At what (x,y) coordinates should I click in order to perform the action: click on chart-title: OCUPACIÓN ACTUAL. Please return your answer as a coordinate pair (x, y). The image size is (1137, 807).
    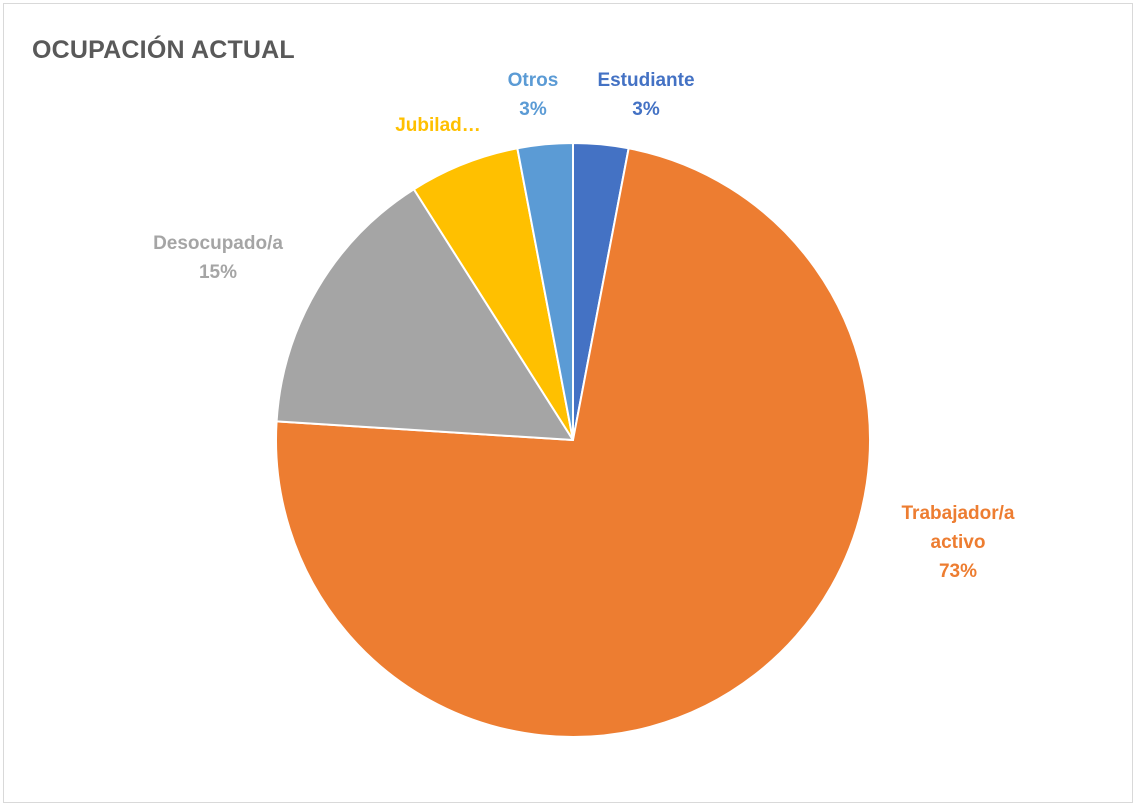
    Looking at the image, I should click on (163, 50).